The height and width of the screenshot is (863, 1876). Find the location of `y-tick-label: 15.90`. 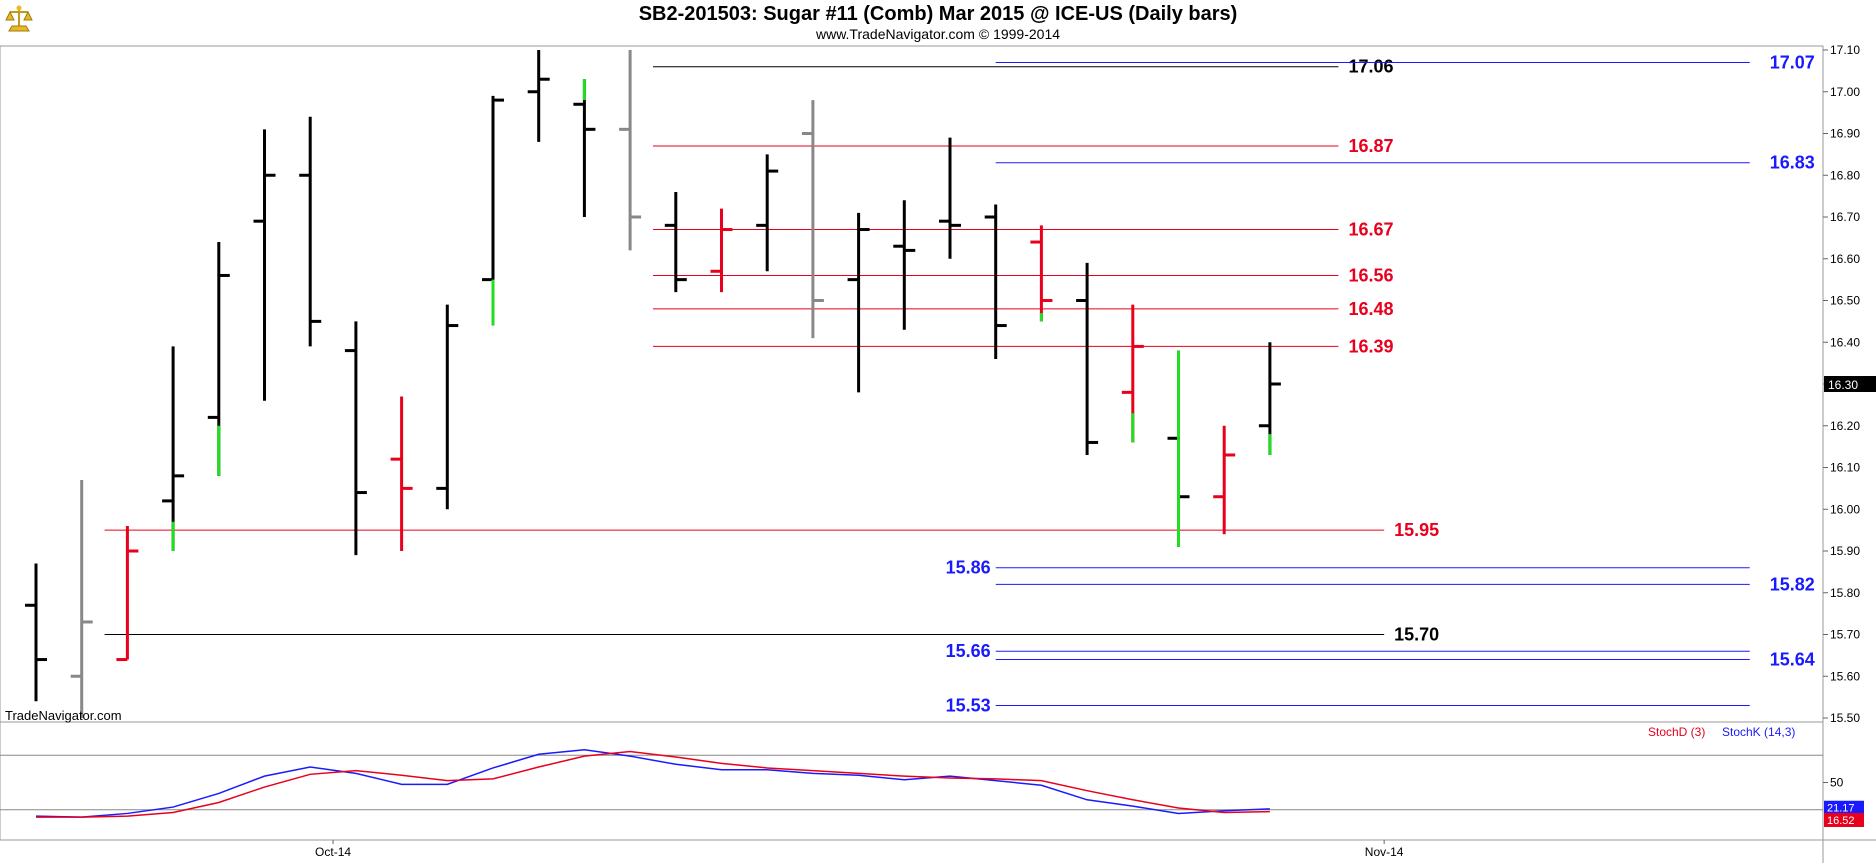

y-tick-label: 15.90 is located at coordinates (1845, 551).